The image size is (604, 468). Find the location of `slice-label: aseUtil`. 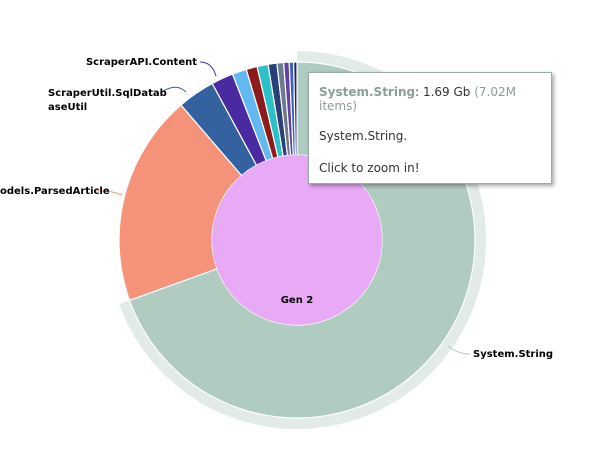

slice-label: aseUtil is located at coordinates (67, 107).